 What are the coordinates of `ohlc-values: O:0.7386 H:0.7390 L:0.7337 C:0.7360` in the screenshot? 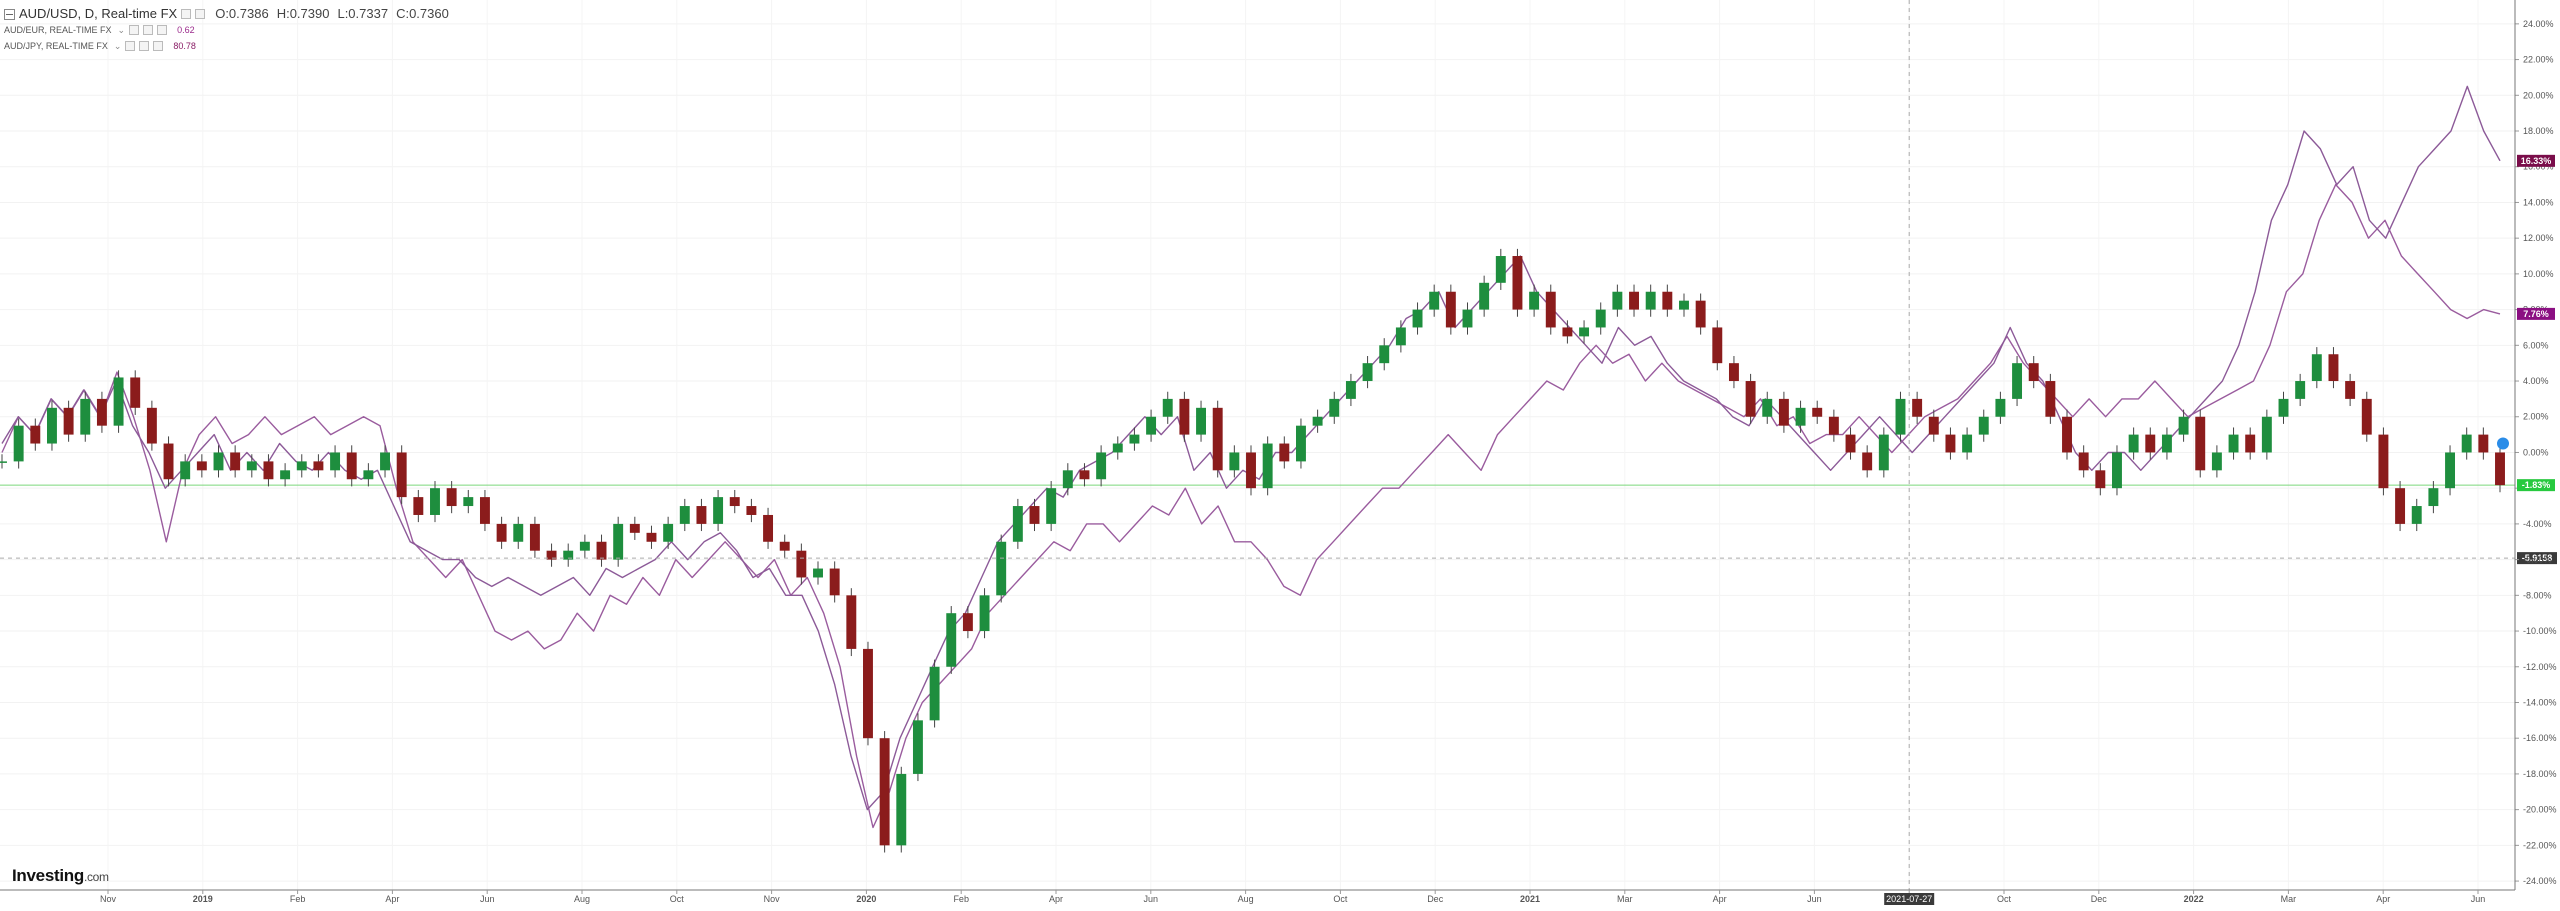 It's located at (332, 14).